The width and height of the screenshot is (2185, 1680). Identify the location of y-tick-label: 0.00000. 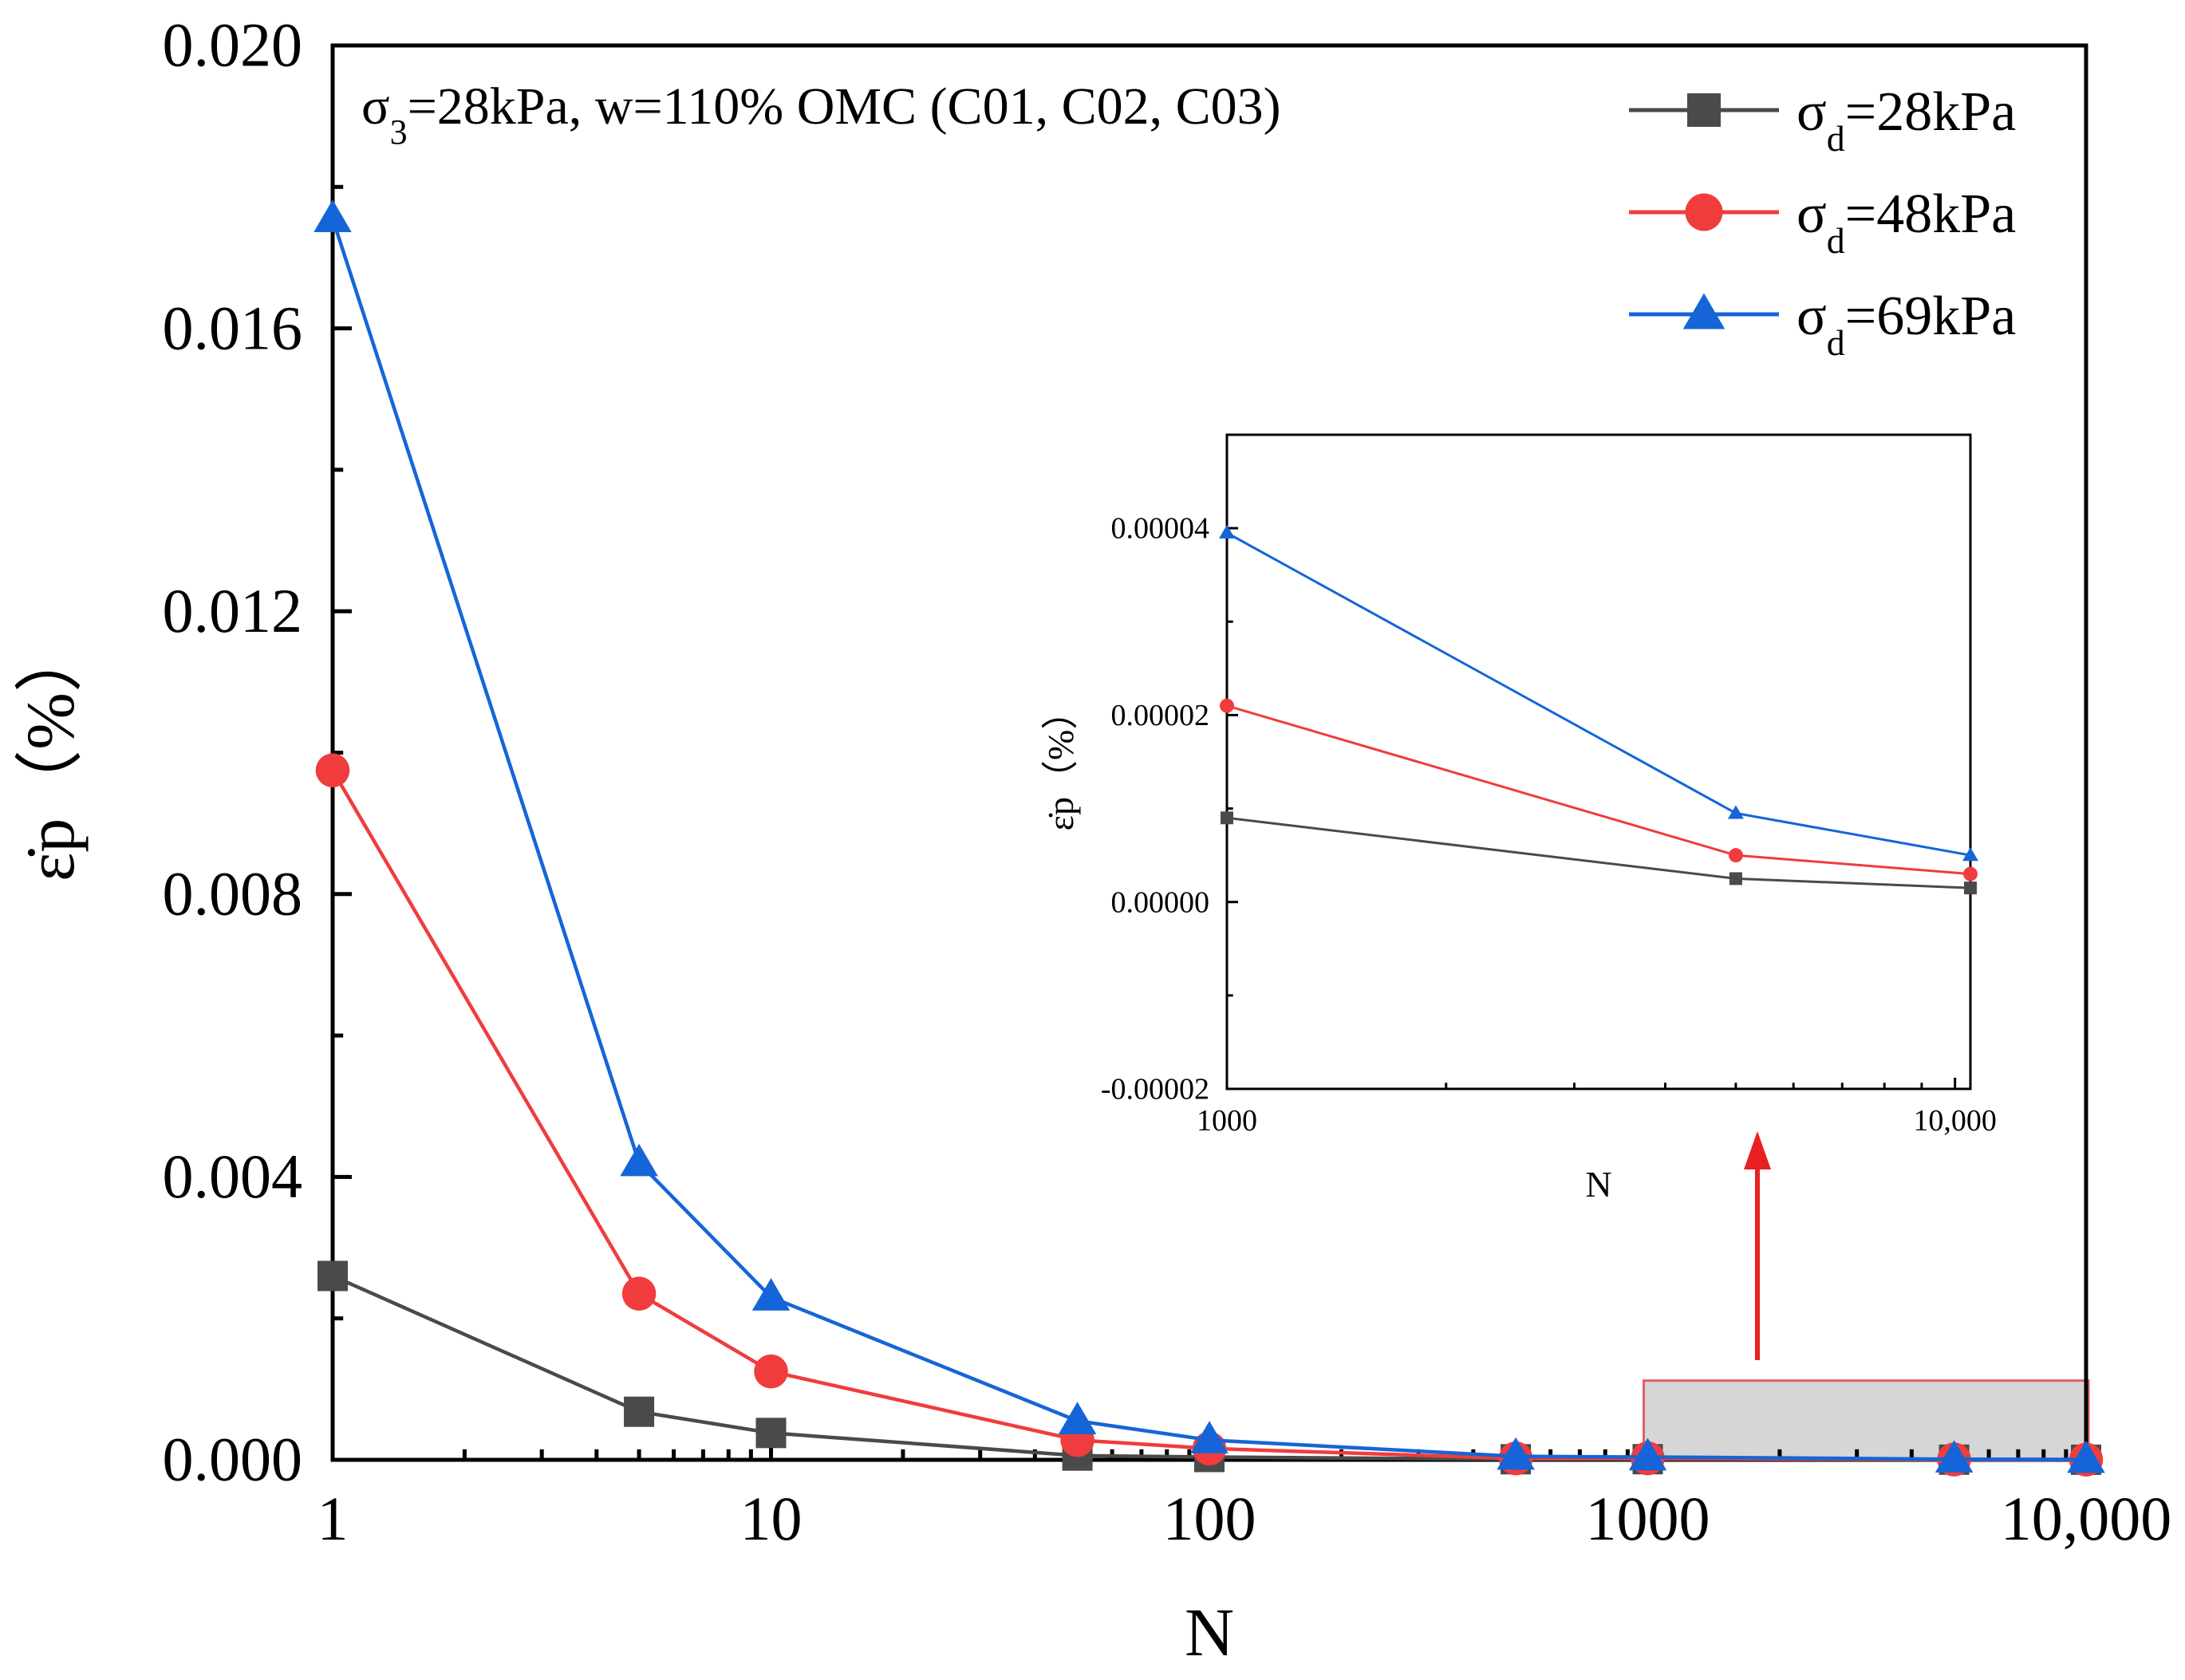
(1160, 902).